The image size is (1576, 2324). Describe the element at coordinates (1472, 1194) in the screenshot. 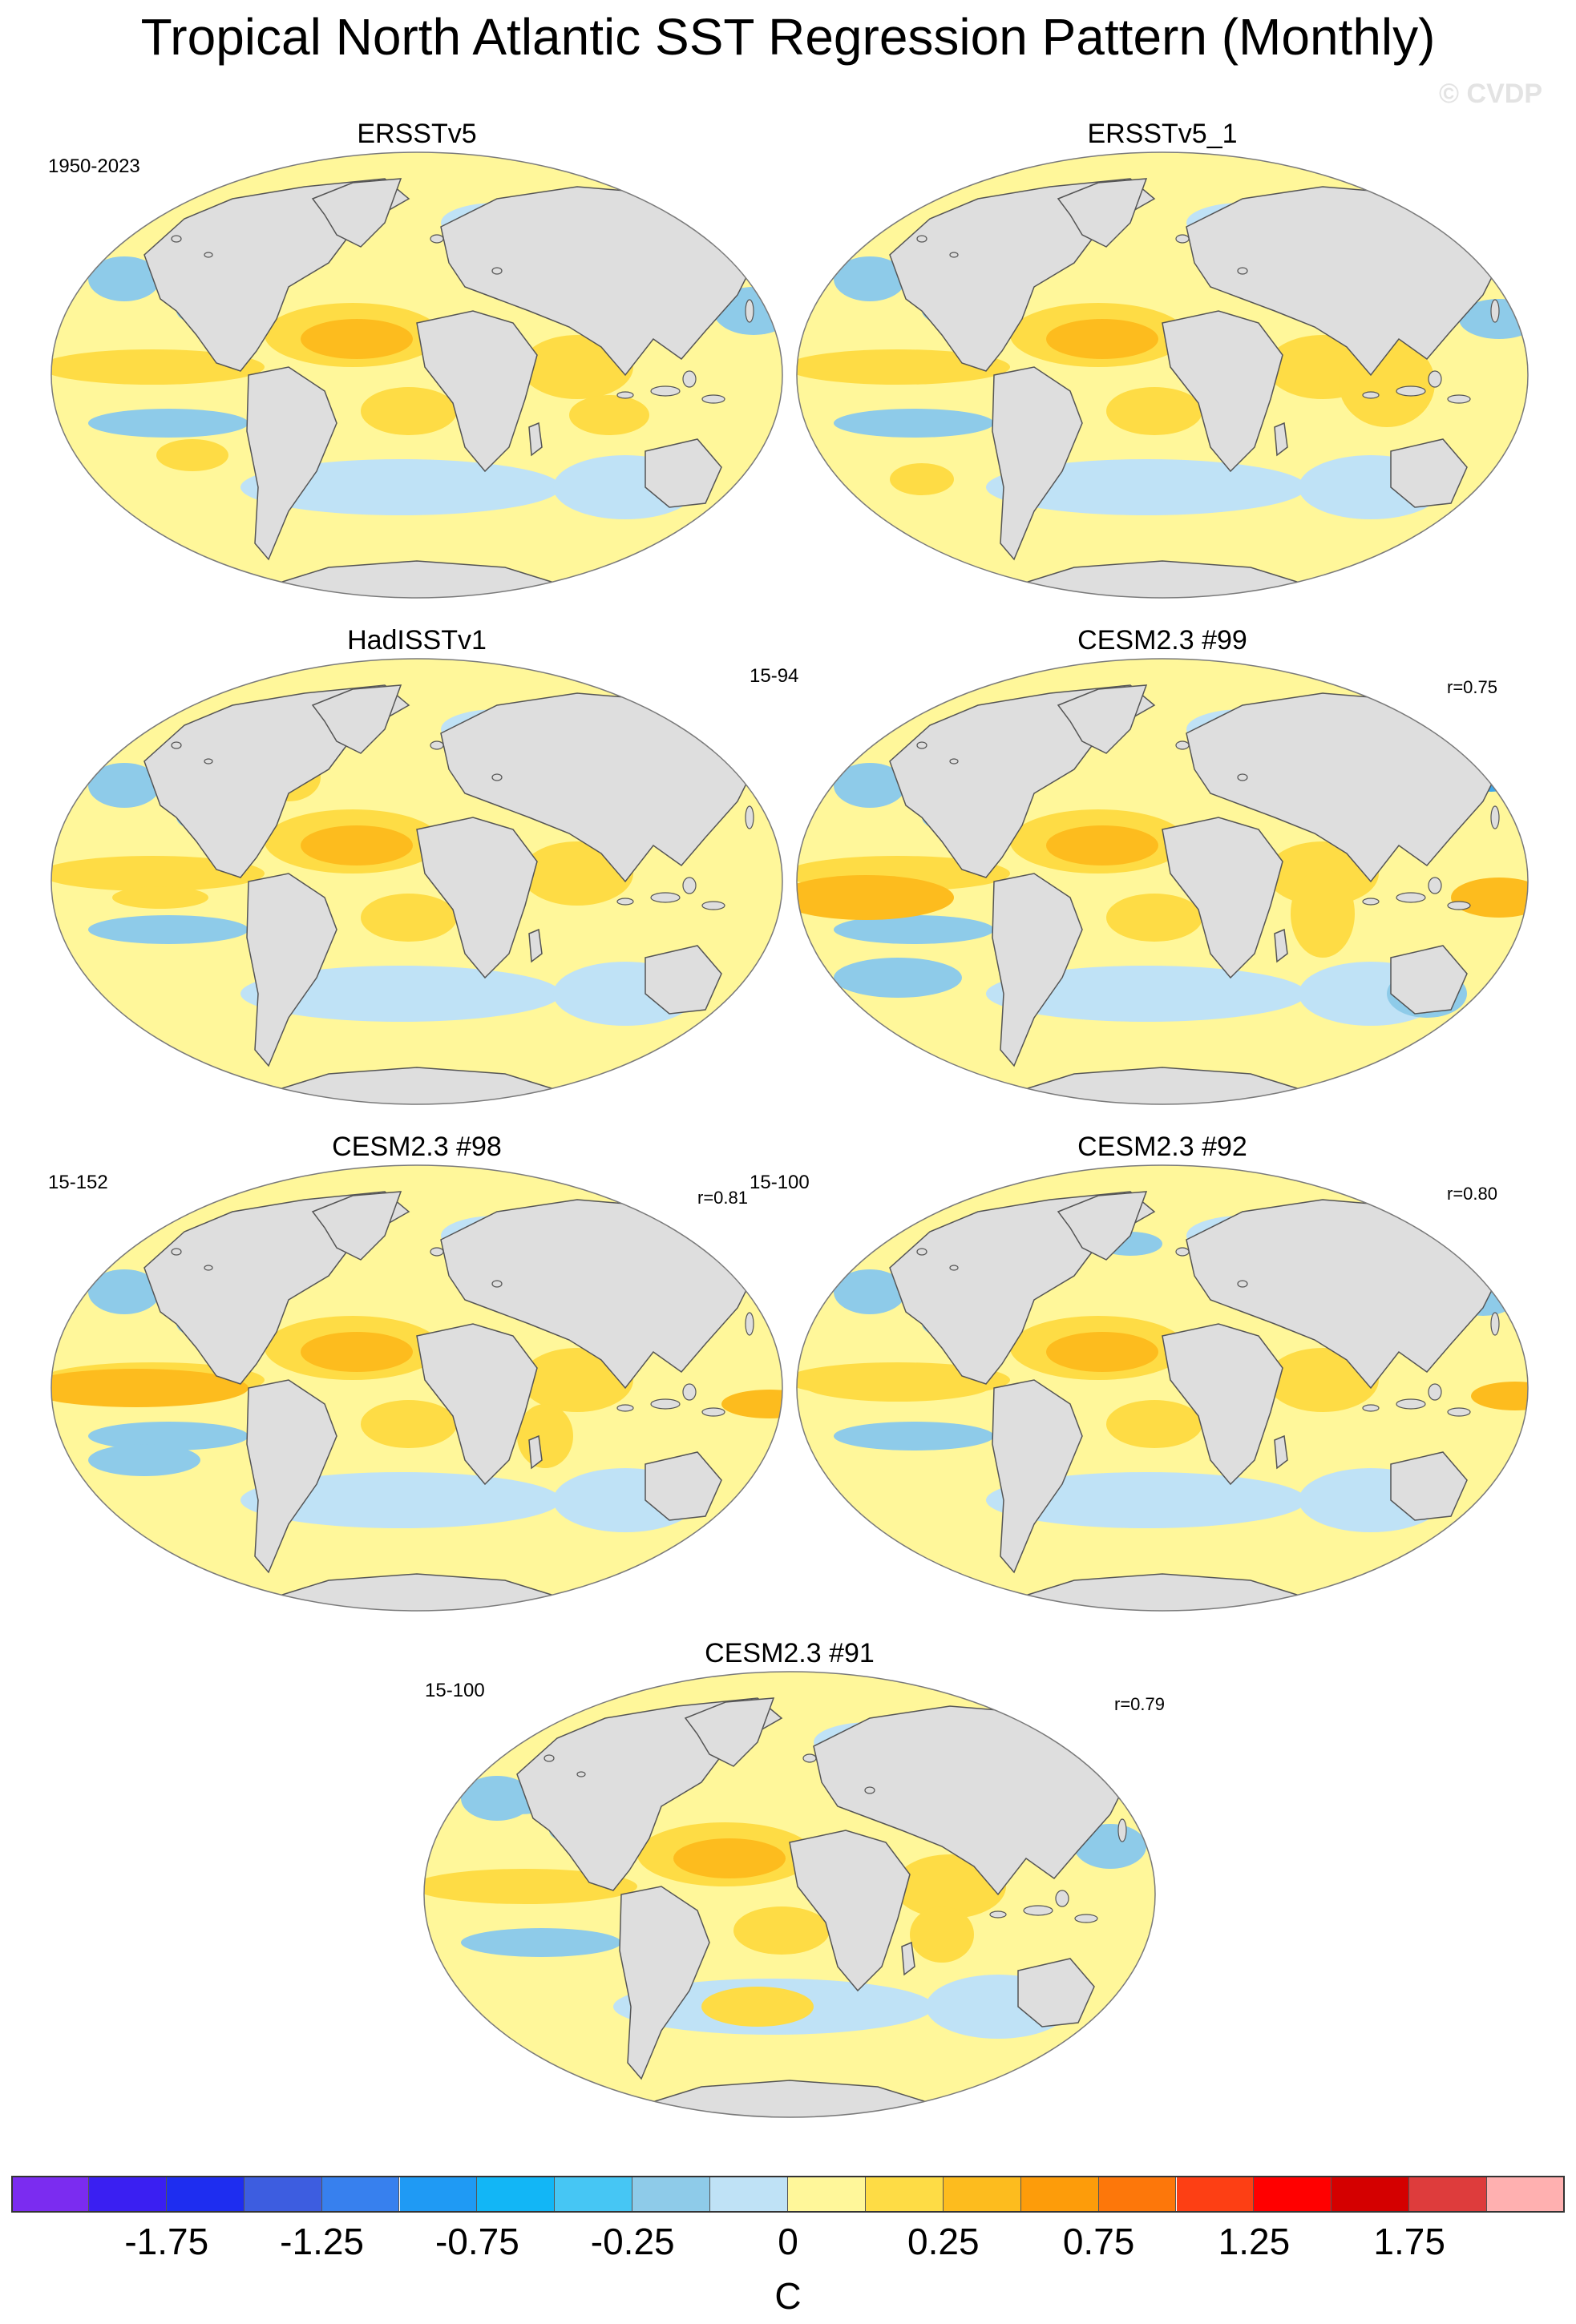

I see `panel-correlation-label: r=0.80` at that location.